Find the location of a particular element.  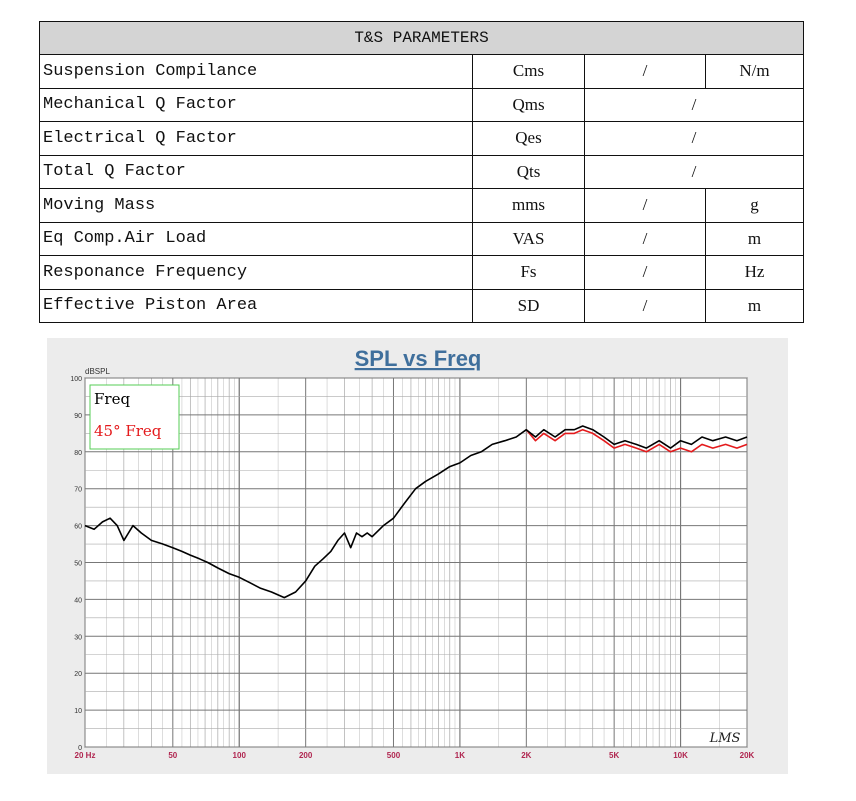

legend-box is located at coordinates (134, 417).